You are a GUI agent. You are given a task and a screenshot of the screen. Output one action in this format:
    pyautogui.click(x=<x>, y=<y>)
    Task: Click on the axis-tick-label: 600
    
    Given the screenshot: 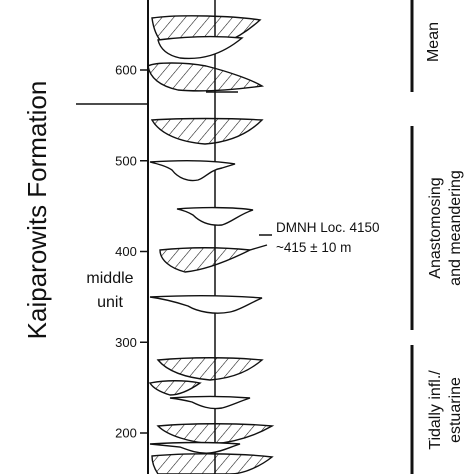 What is the action you would take?
    pyautogui.click(x=126, y=70)
    